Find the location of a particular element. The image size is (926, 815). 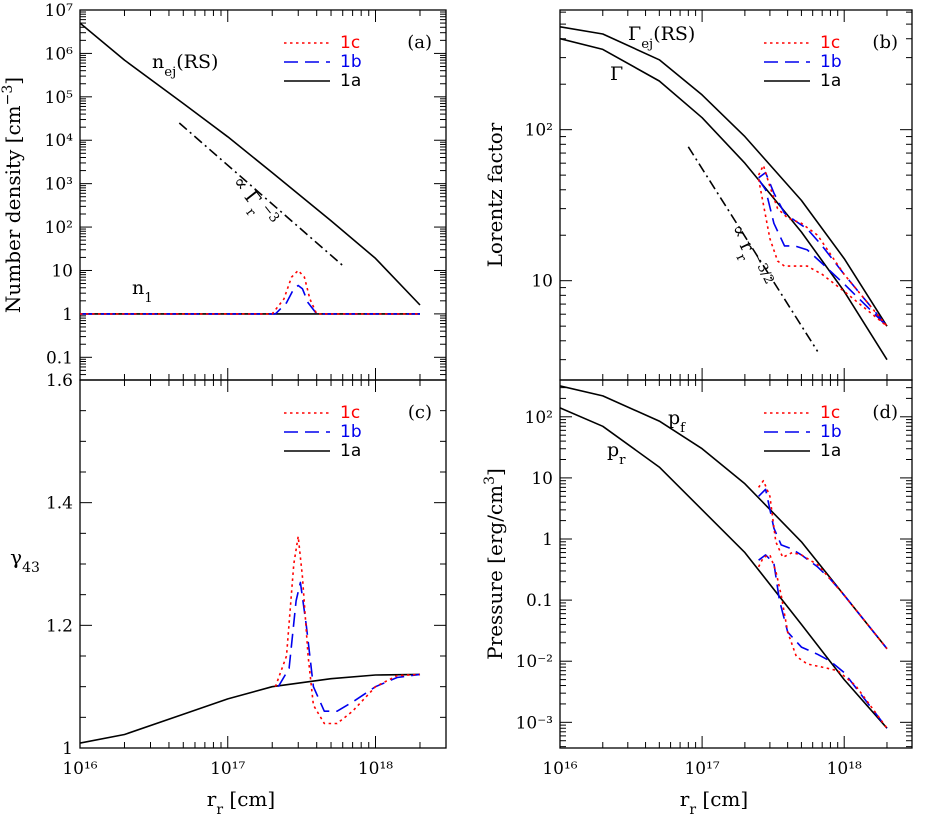

panel-label: (a) is located at coordinates (419, 42).